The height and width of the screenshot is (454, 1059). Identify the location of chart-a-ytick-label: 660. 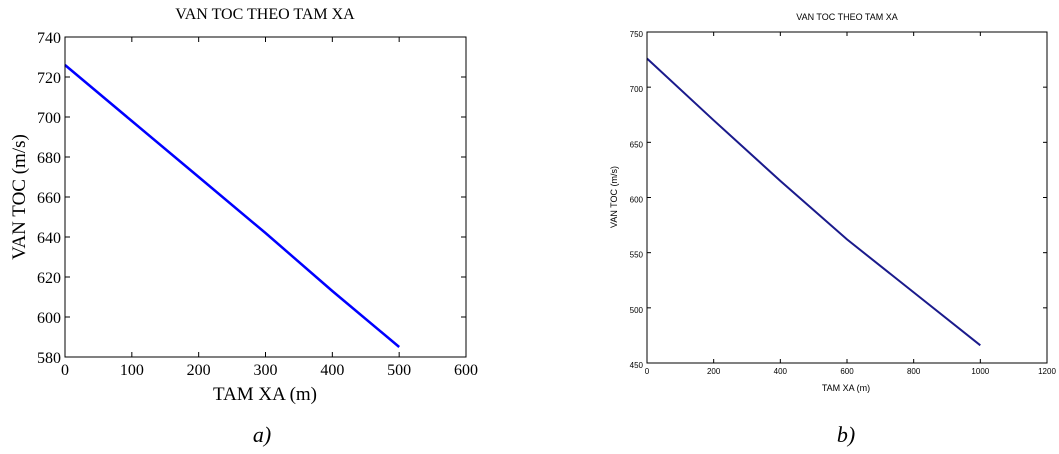
(49, 198).